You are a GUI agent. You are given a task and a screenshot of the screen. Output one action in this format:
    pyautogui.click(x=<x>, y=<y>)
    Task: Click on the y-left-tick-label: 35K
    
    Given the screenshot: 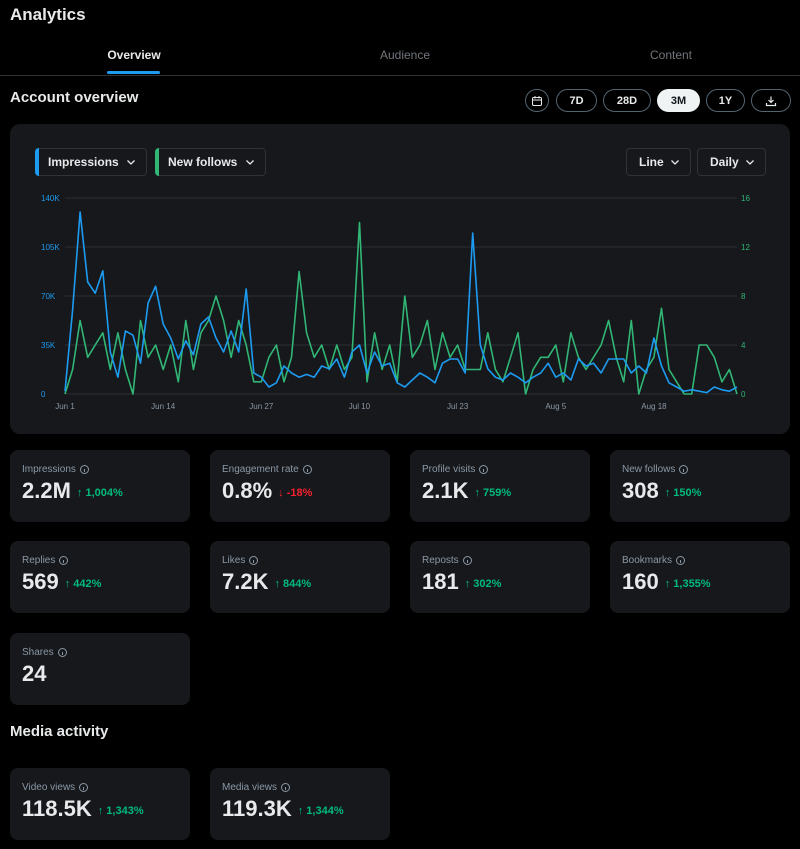 What is the action you would take?
    pyautogui.click(x=48, y=345)
    